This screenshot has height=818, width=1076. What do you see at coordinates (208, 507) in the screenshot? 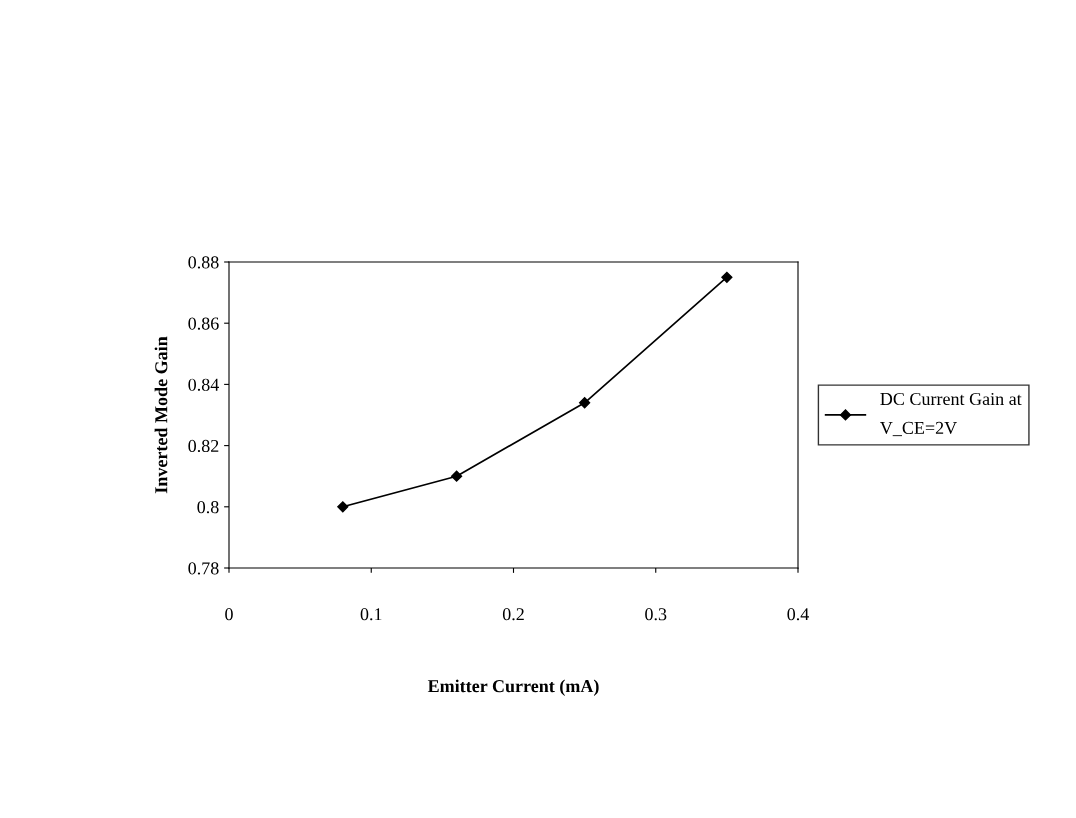
I see `y-tick-label: 0.8` at bounding box center [208, 507].